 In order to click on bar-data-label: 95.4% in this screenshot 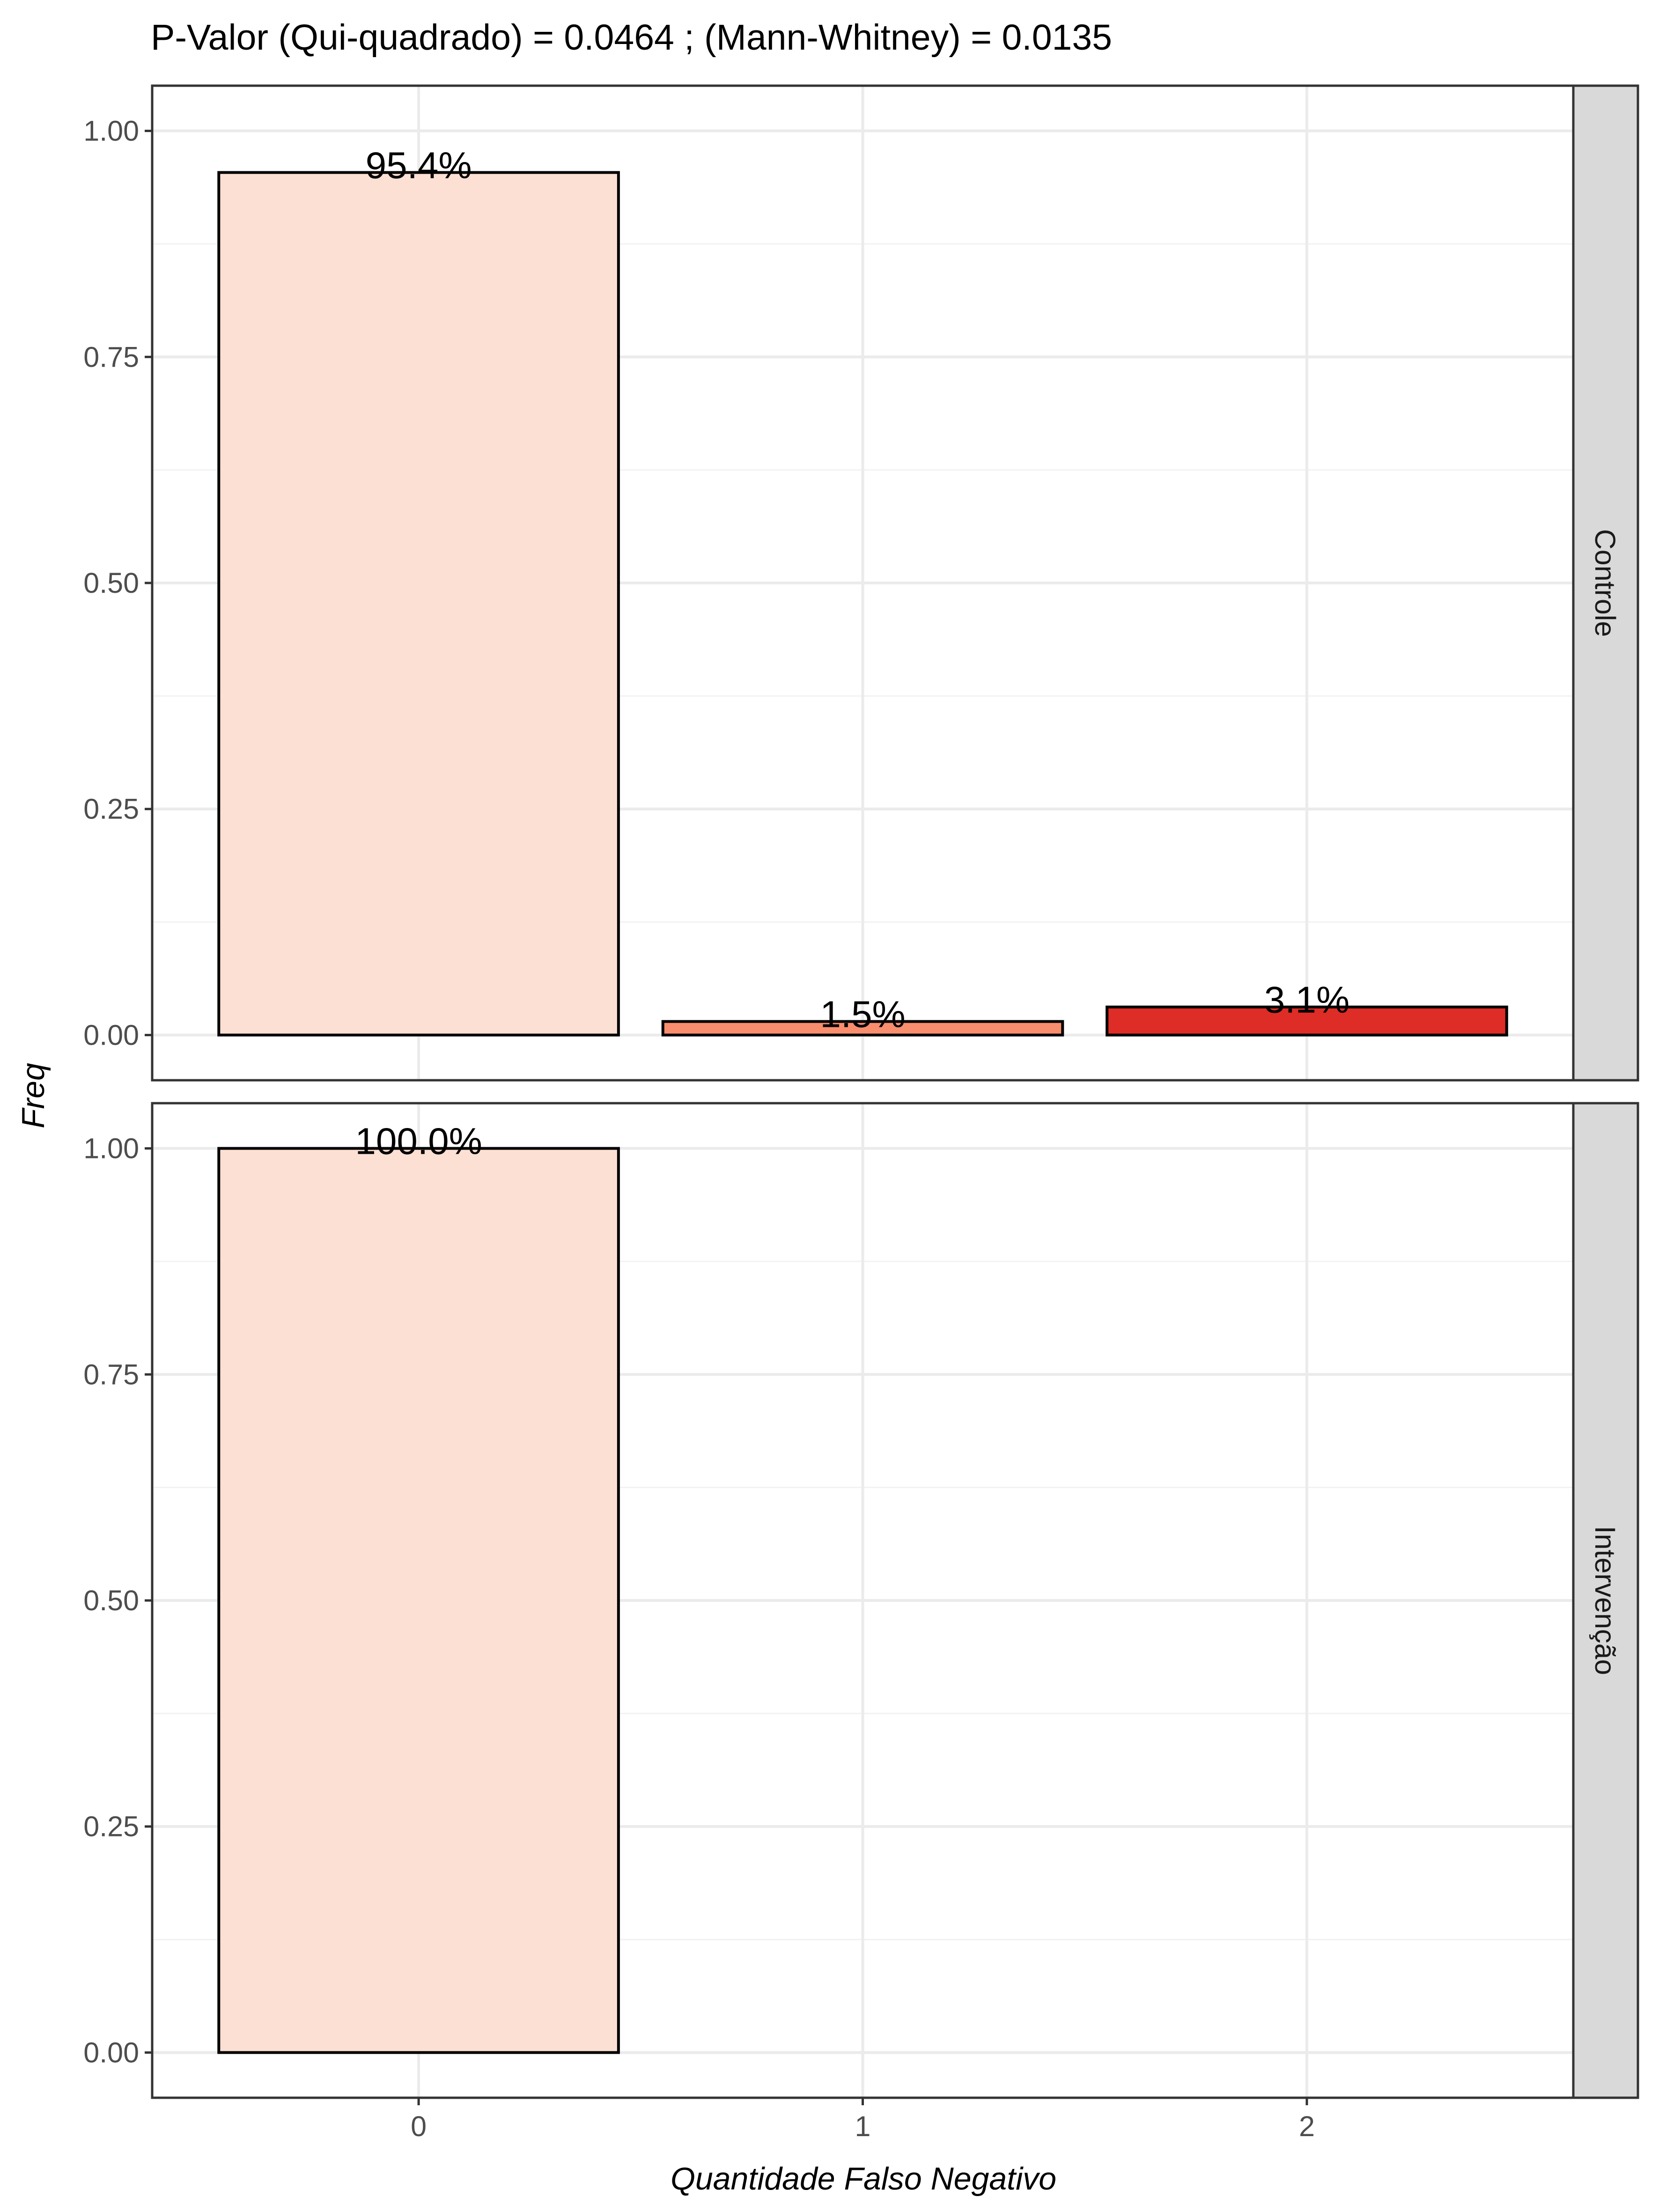, I will do `click(419, 165)`.